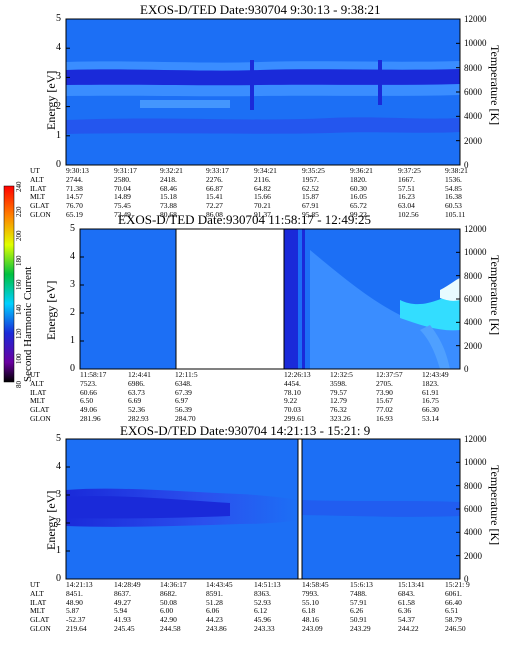 This screenshot has height=649, width=505. I want to click on panel-1-orbit-label: GLON, so click(40, 214).